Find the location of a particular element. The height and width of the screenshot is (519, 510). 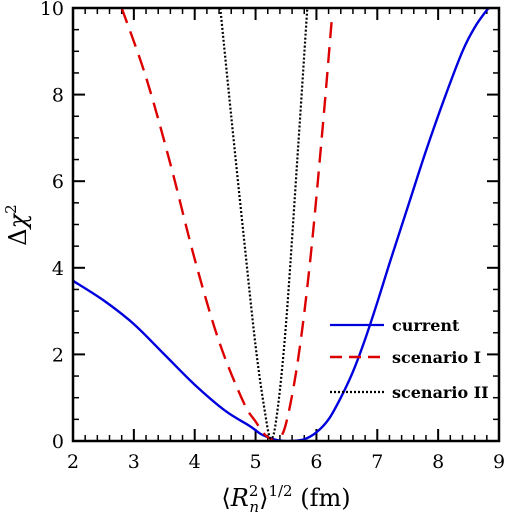

y-tick-label: 0 is located at coordinates (58, 442).